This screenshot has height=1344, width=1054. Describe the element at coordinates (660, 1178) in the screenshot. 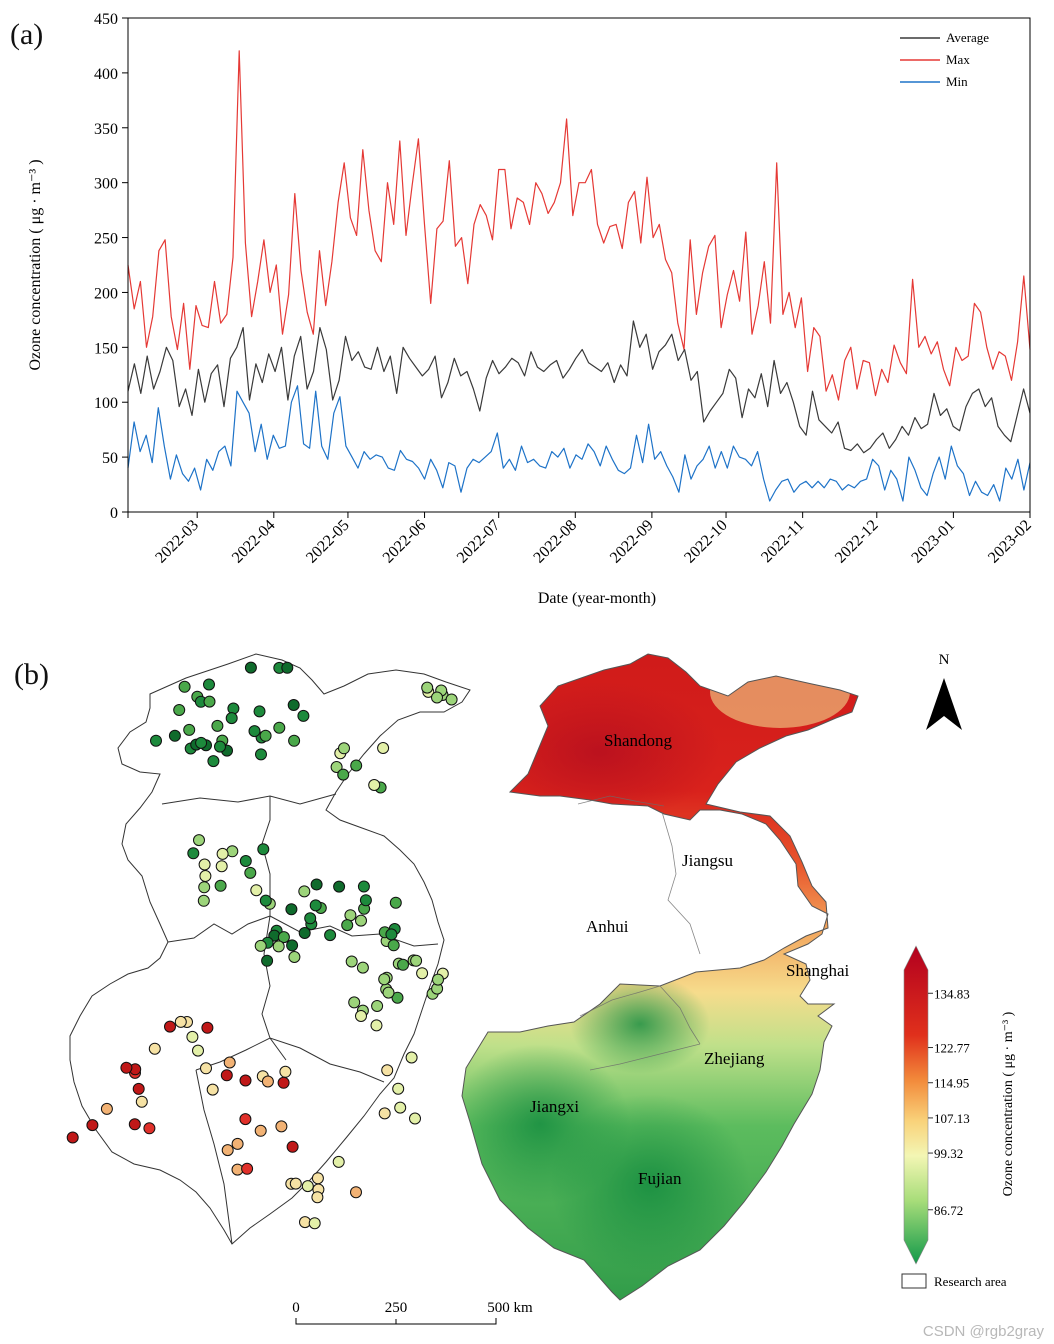

I see `province-label-fujian: Fujian` at that location.